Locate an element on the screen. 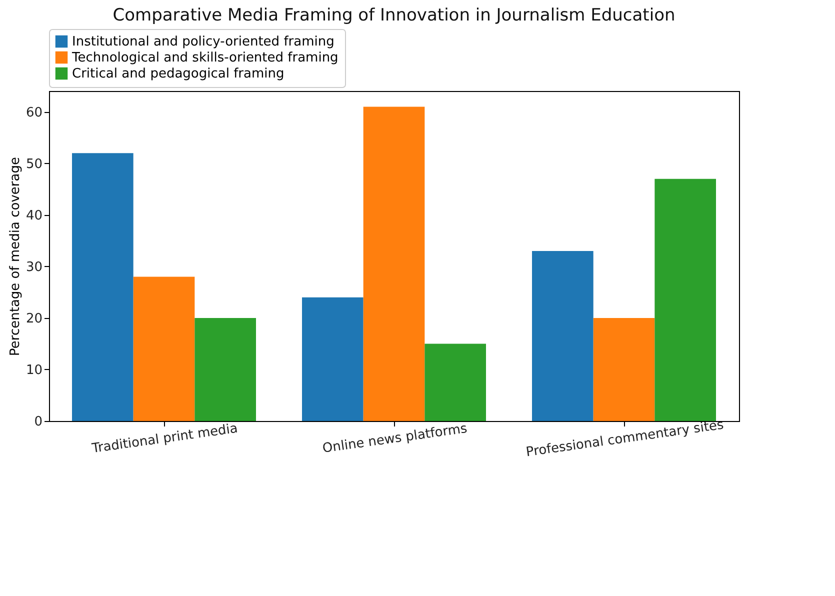 The height and width of the screenshot is (596, 835). y-tick-label: 40 is located at coordinates (34, 216).